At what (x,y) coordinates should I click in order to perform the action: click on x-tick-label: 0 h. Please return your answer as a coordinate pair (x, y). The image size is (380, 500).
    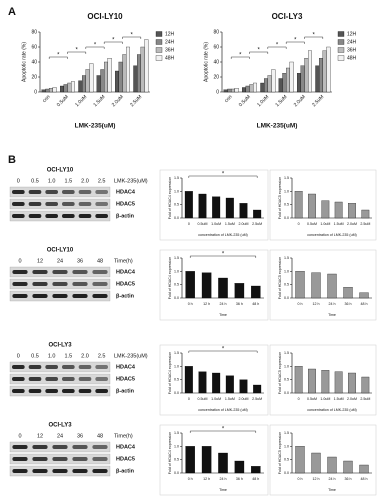
    Looking at the image, I should click on (190, 479).